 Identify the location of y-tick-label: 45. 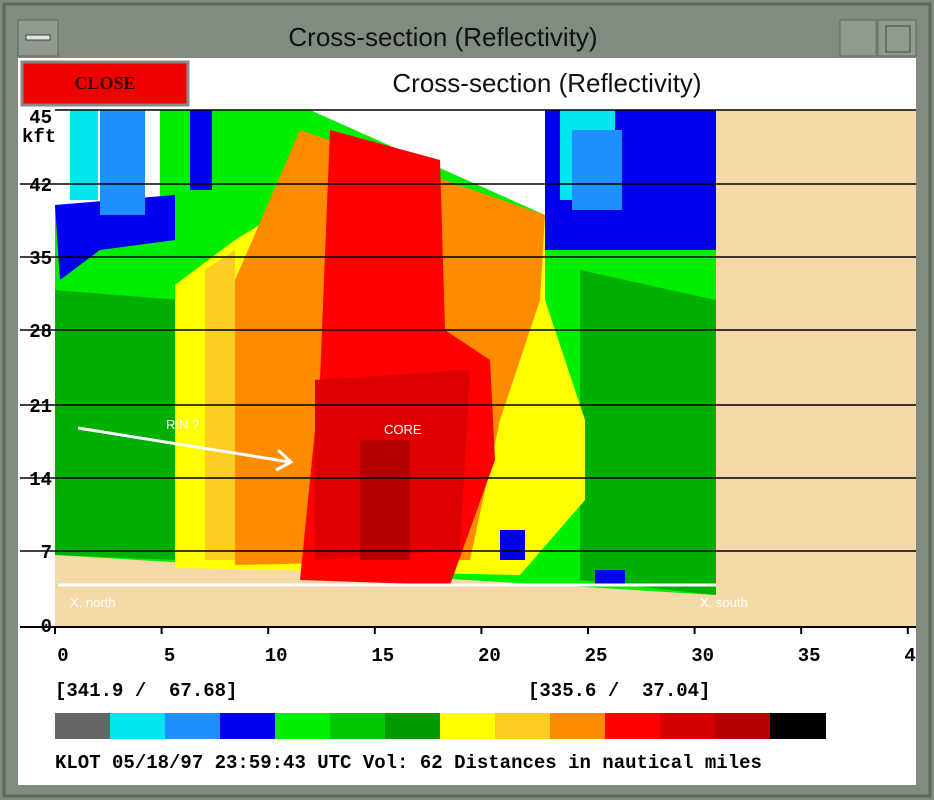
(40, 118).